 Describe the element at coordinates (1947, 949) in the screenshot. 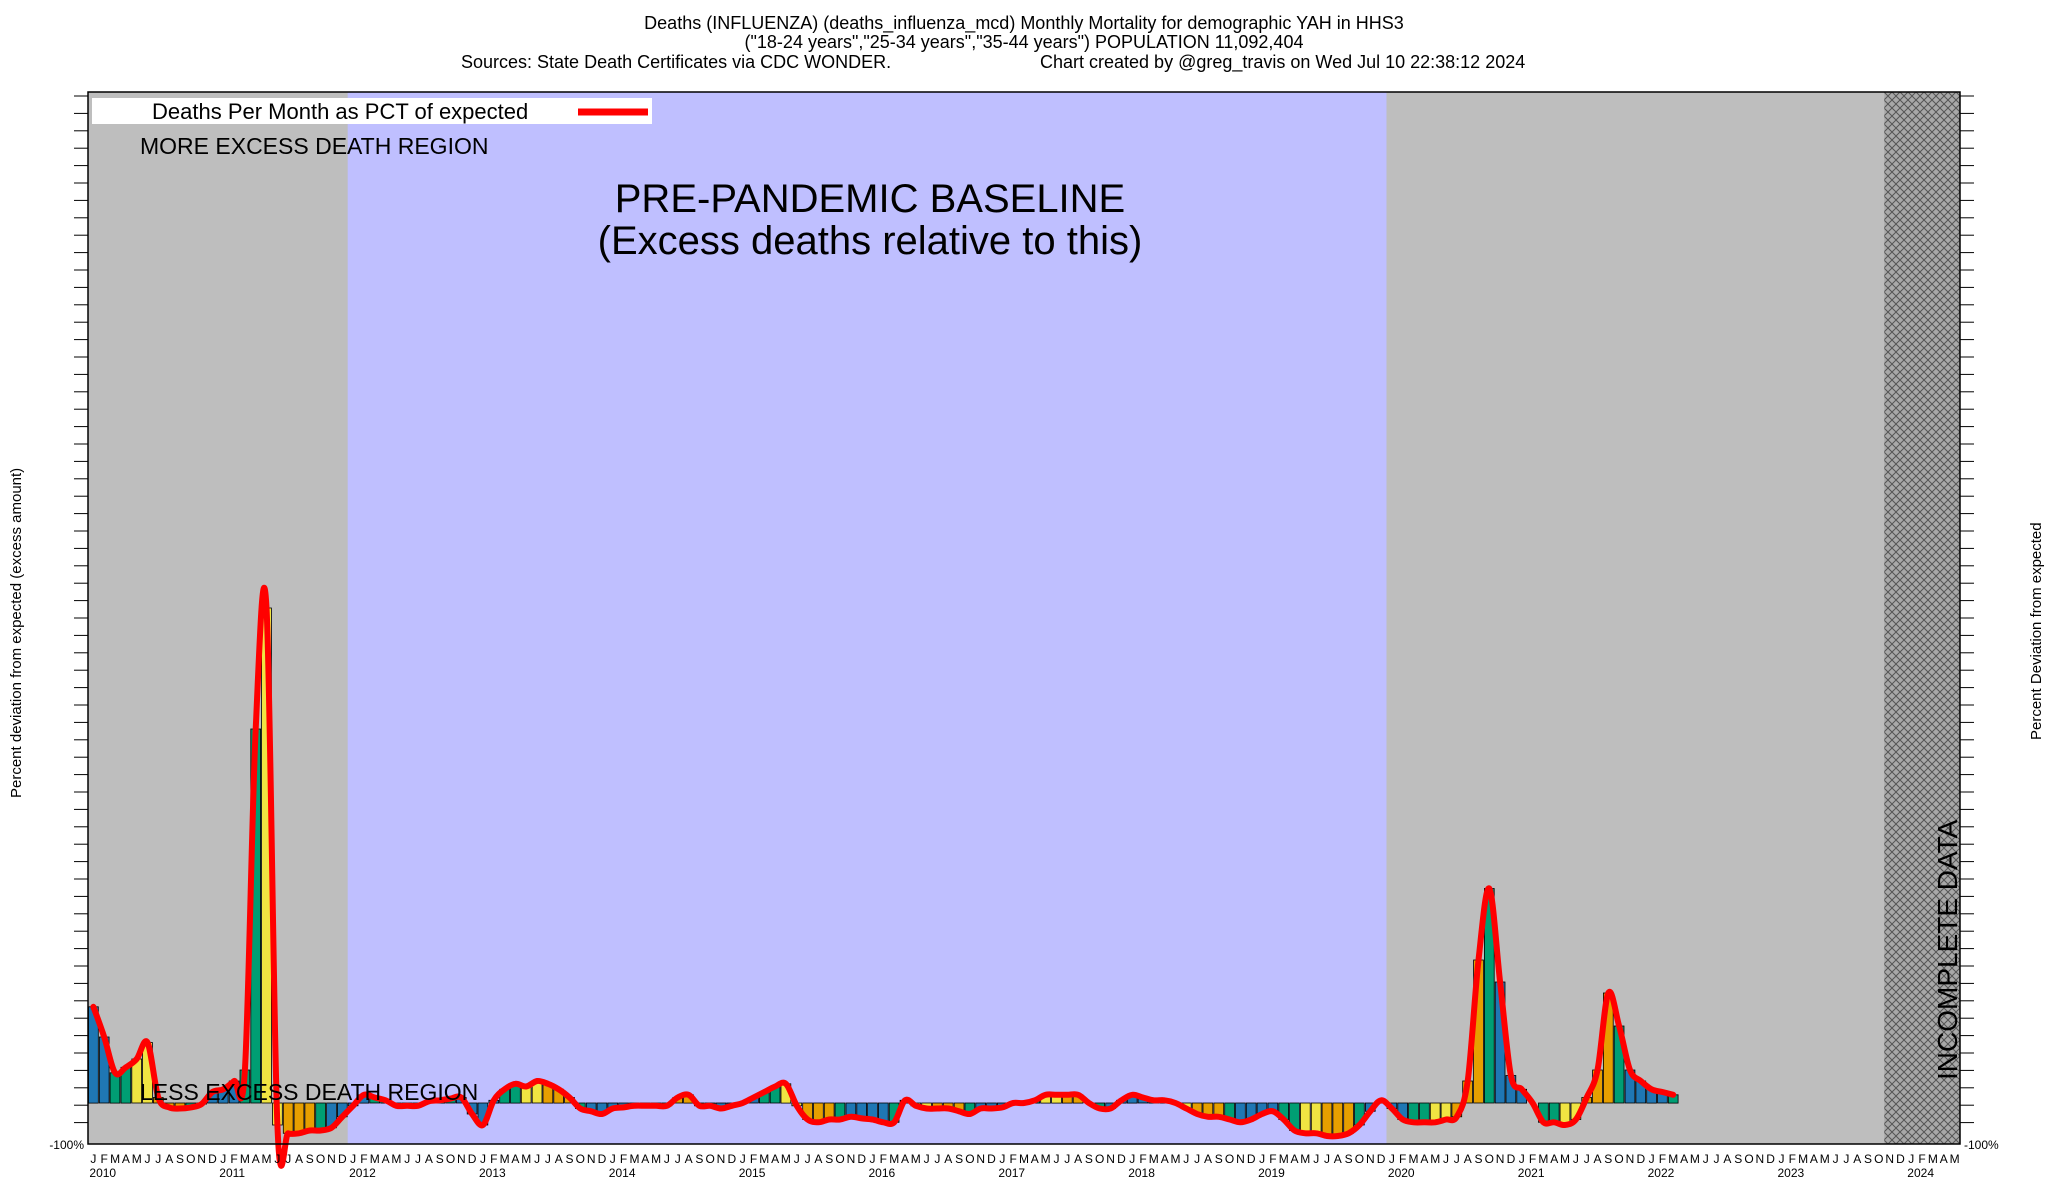

I see `incomplete-label: INCOMPLETE DATA` at that location.